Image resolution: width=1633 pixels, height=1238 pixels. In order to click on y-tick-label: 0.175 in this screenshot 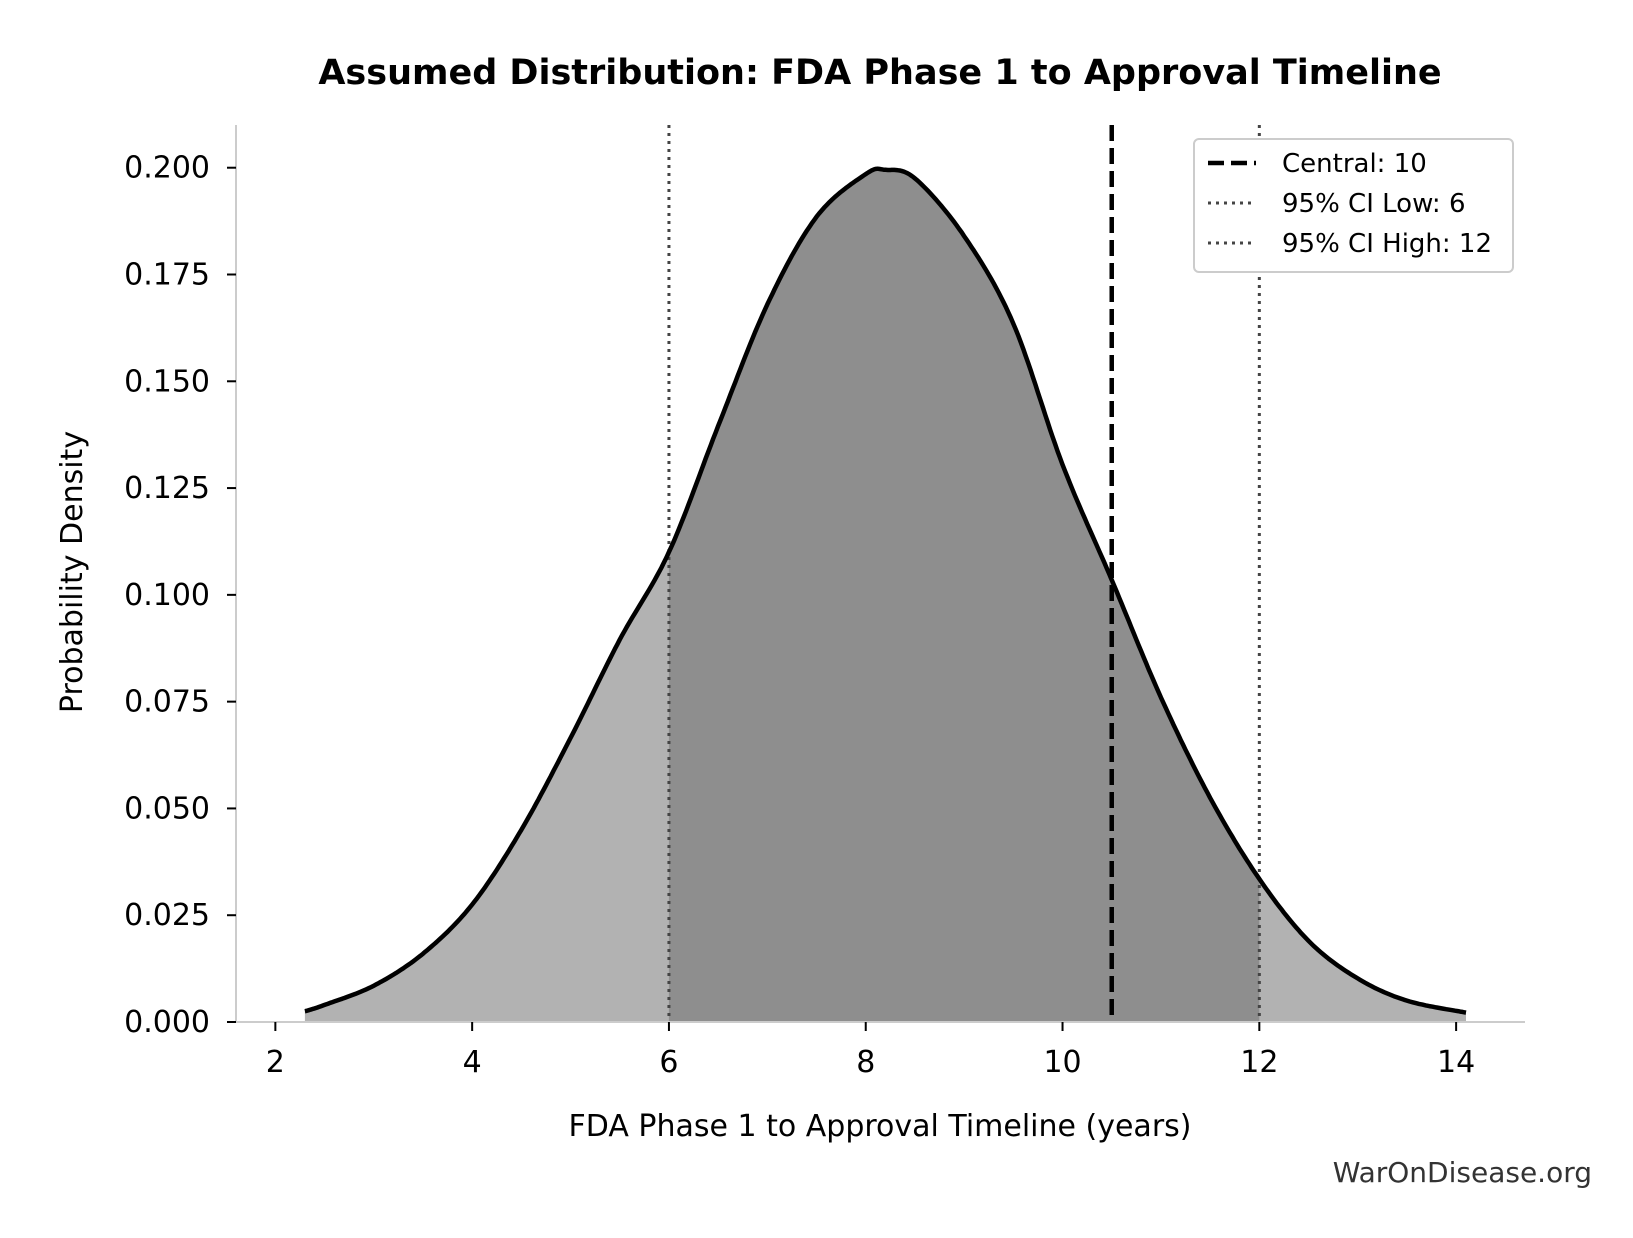, I will do `click(167, 275)`.